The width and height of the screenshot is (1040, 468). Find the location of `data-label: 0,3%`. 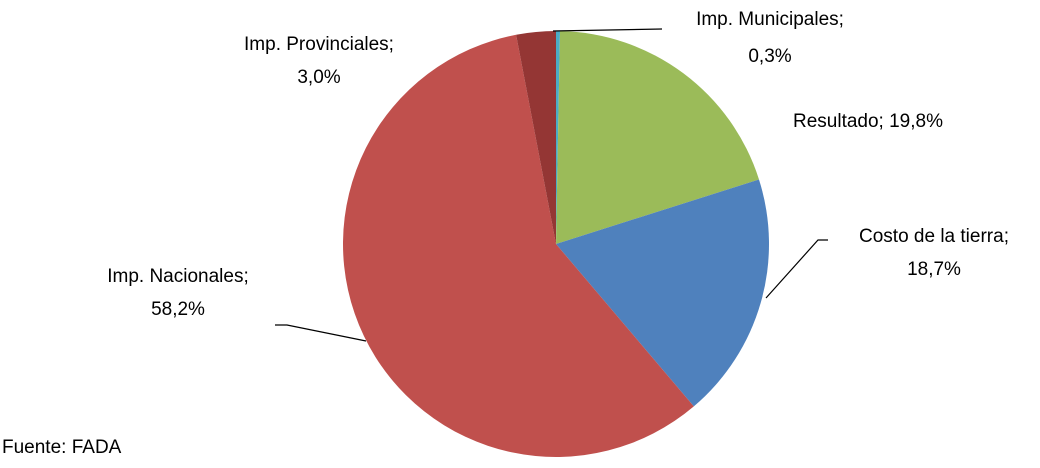

data-label: 0,3% is located at coordinates (769, 56).